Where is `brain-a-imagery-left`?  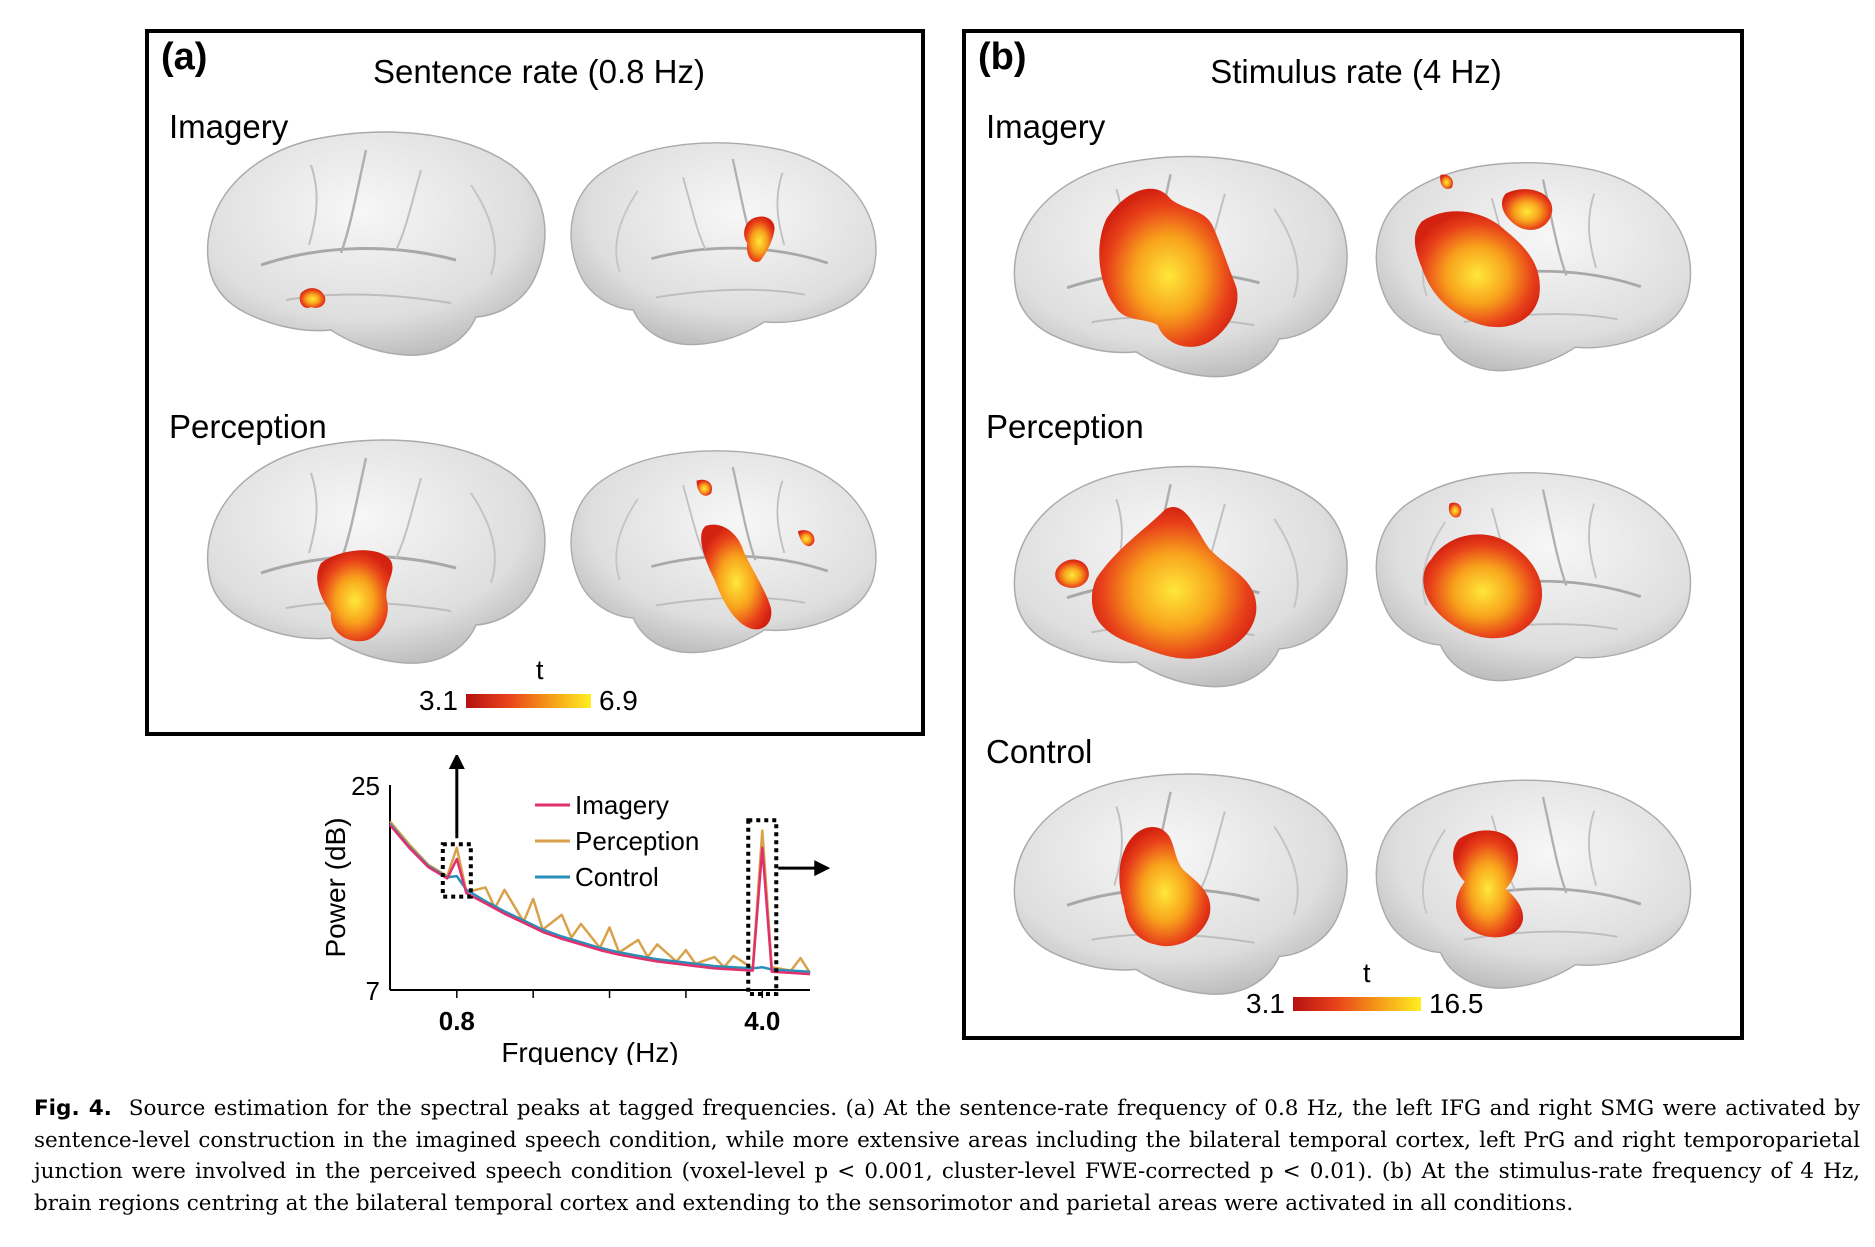 brain-a-imagery-left is located at coordinates (376, 243).